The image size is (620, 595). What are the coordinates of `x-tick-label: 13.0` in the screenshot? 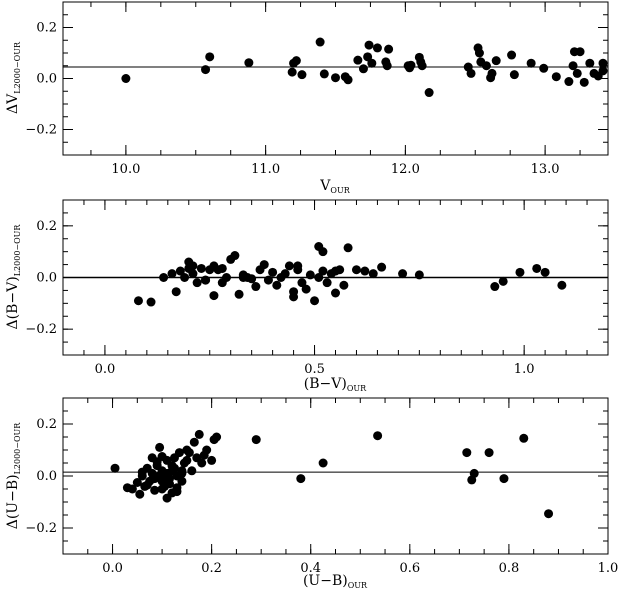 It's located at (545, 169).